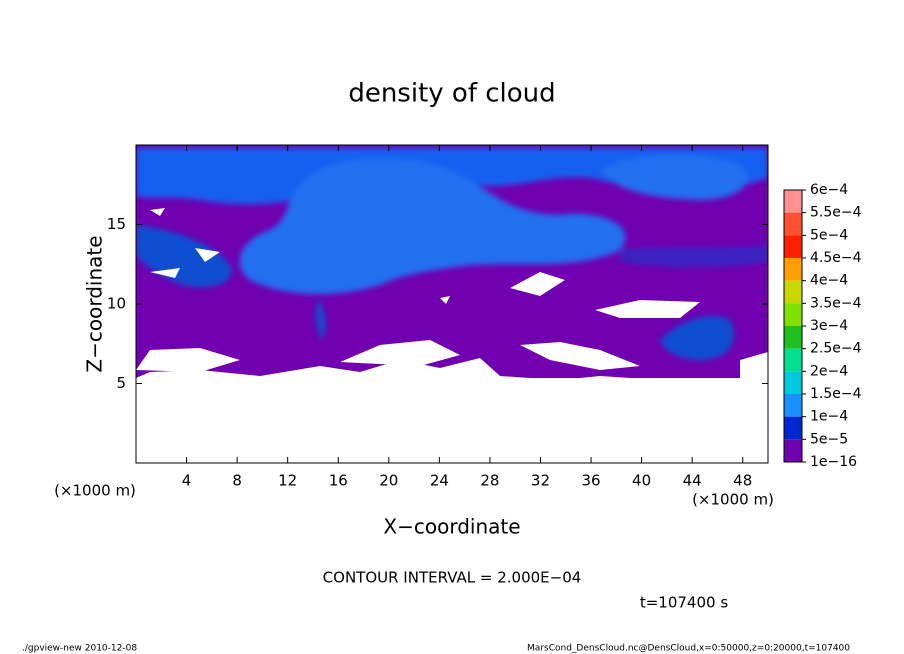 The width and height of the screenshot is (904, 654). Describe the element at coordinates (121, 383) in the screenshot. I see `y-tick-label: 5` at that location.